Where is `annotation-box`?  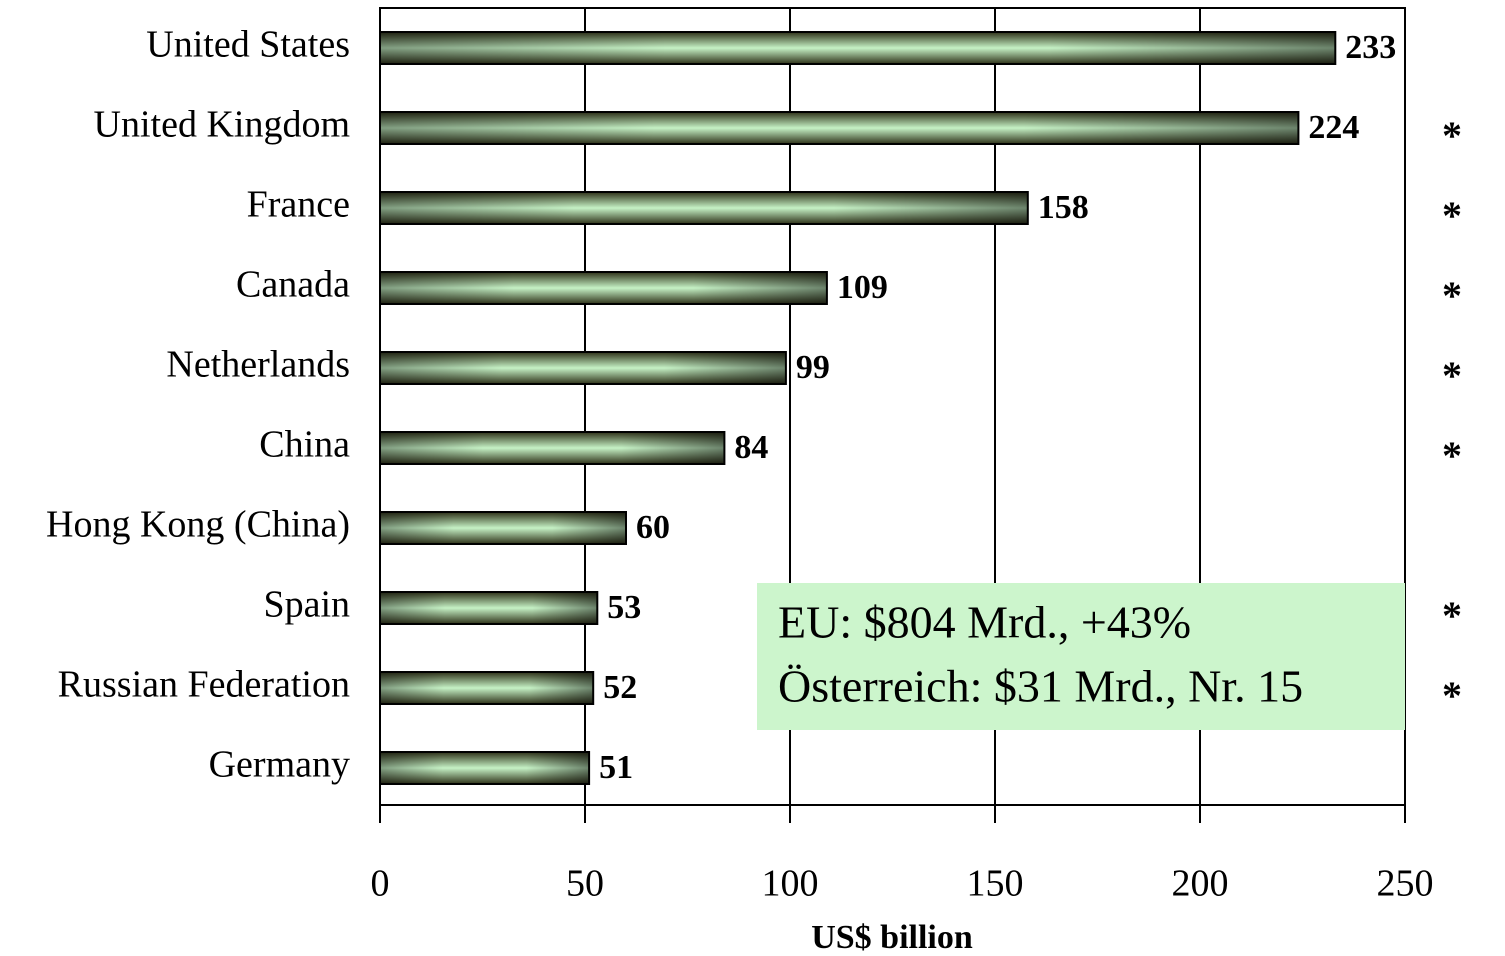 annotation-box is located at coordinates (1081, 656).